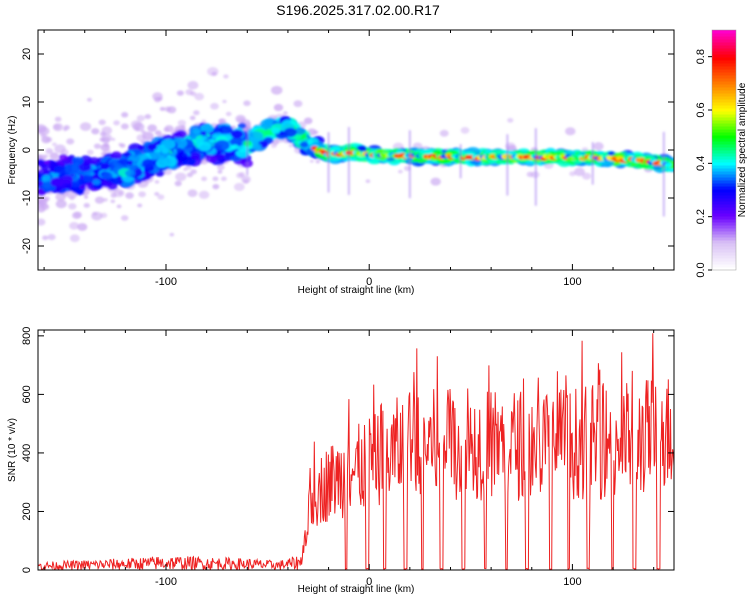 This screenshot has height=600, width=750. Describe the element at coordinates (166, 582) in the screenshot. I see `snr-x-tick-label: -100` at that location.